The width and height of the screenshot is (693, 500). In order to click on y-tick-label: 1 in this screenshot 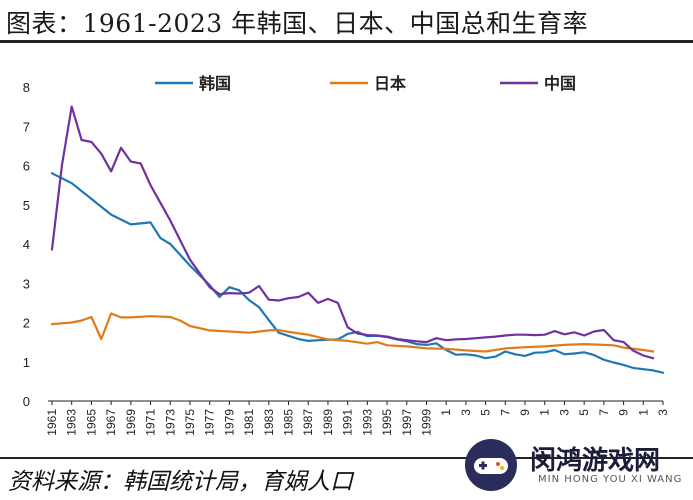, I will do `click(26, 362)`.